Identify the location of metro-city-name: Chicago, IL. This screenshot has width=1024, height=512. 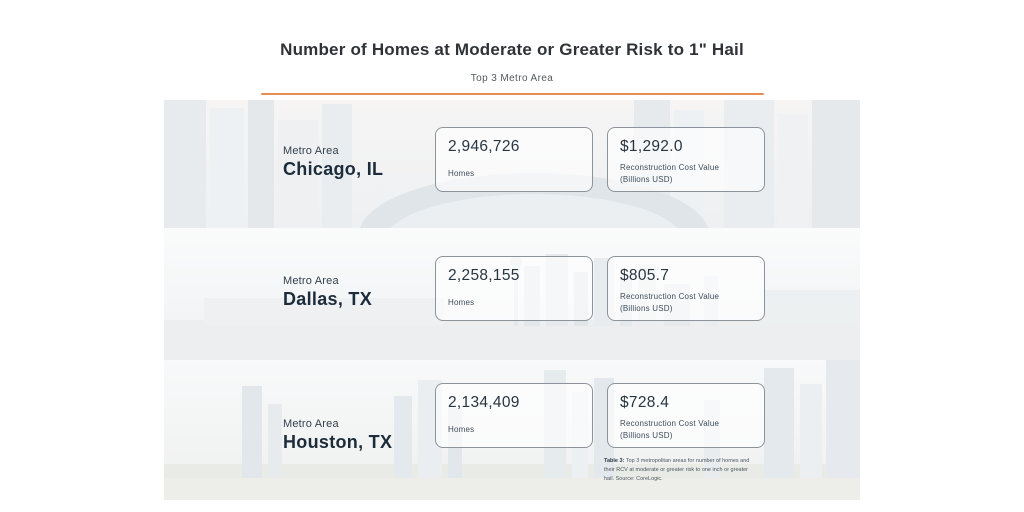
(333, 169).